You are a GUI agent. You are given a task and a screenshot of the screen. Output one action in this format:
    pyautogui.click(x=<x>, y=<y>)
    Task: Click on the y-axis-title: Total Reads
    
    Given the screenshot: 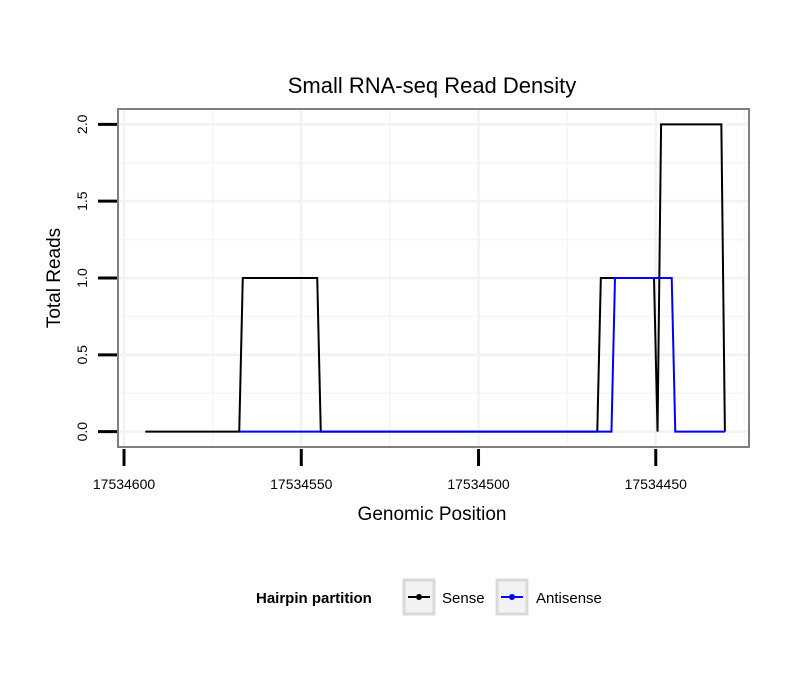 What is the action you would take?
    pyautogui.click(x=54, y=278)
    